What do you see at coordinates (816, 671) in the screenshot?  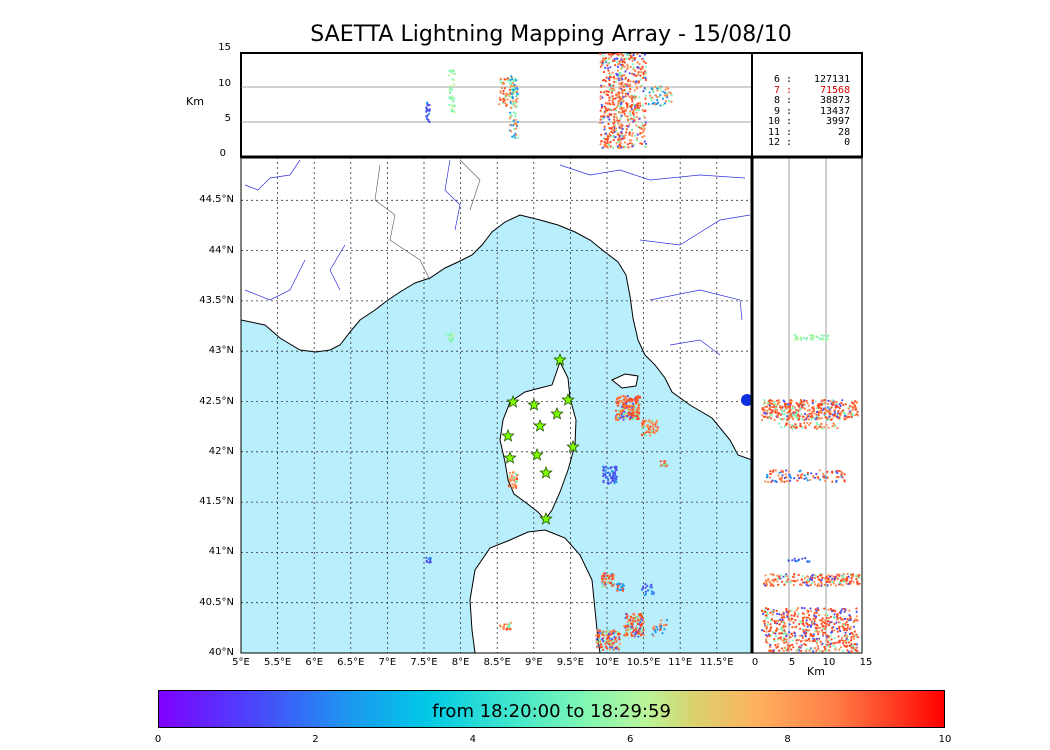 I see `side-axis-label: Km` at bounding box center [816, 671].